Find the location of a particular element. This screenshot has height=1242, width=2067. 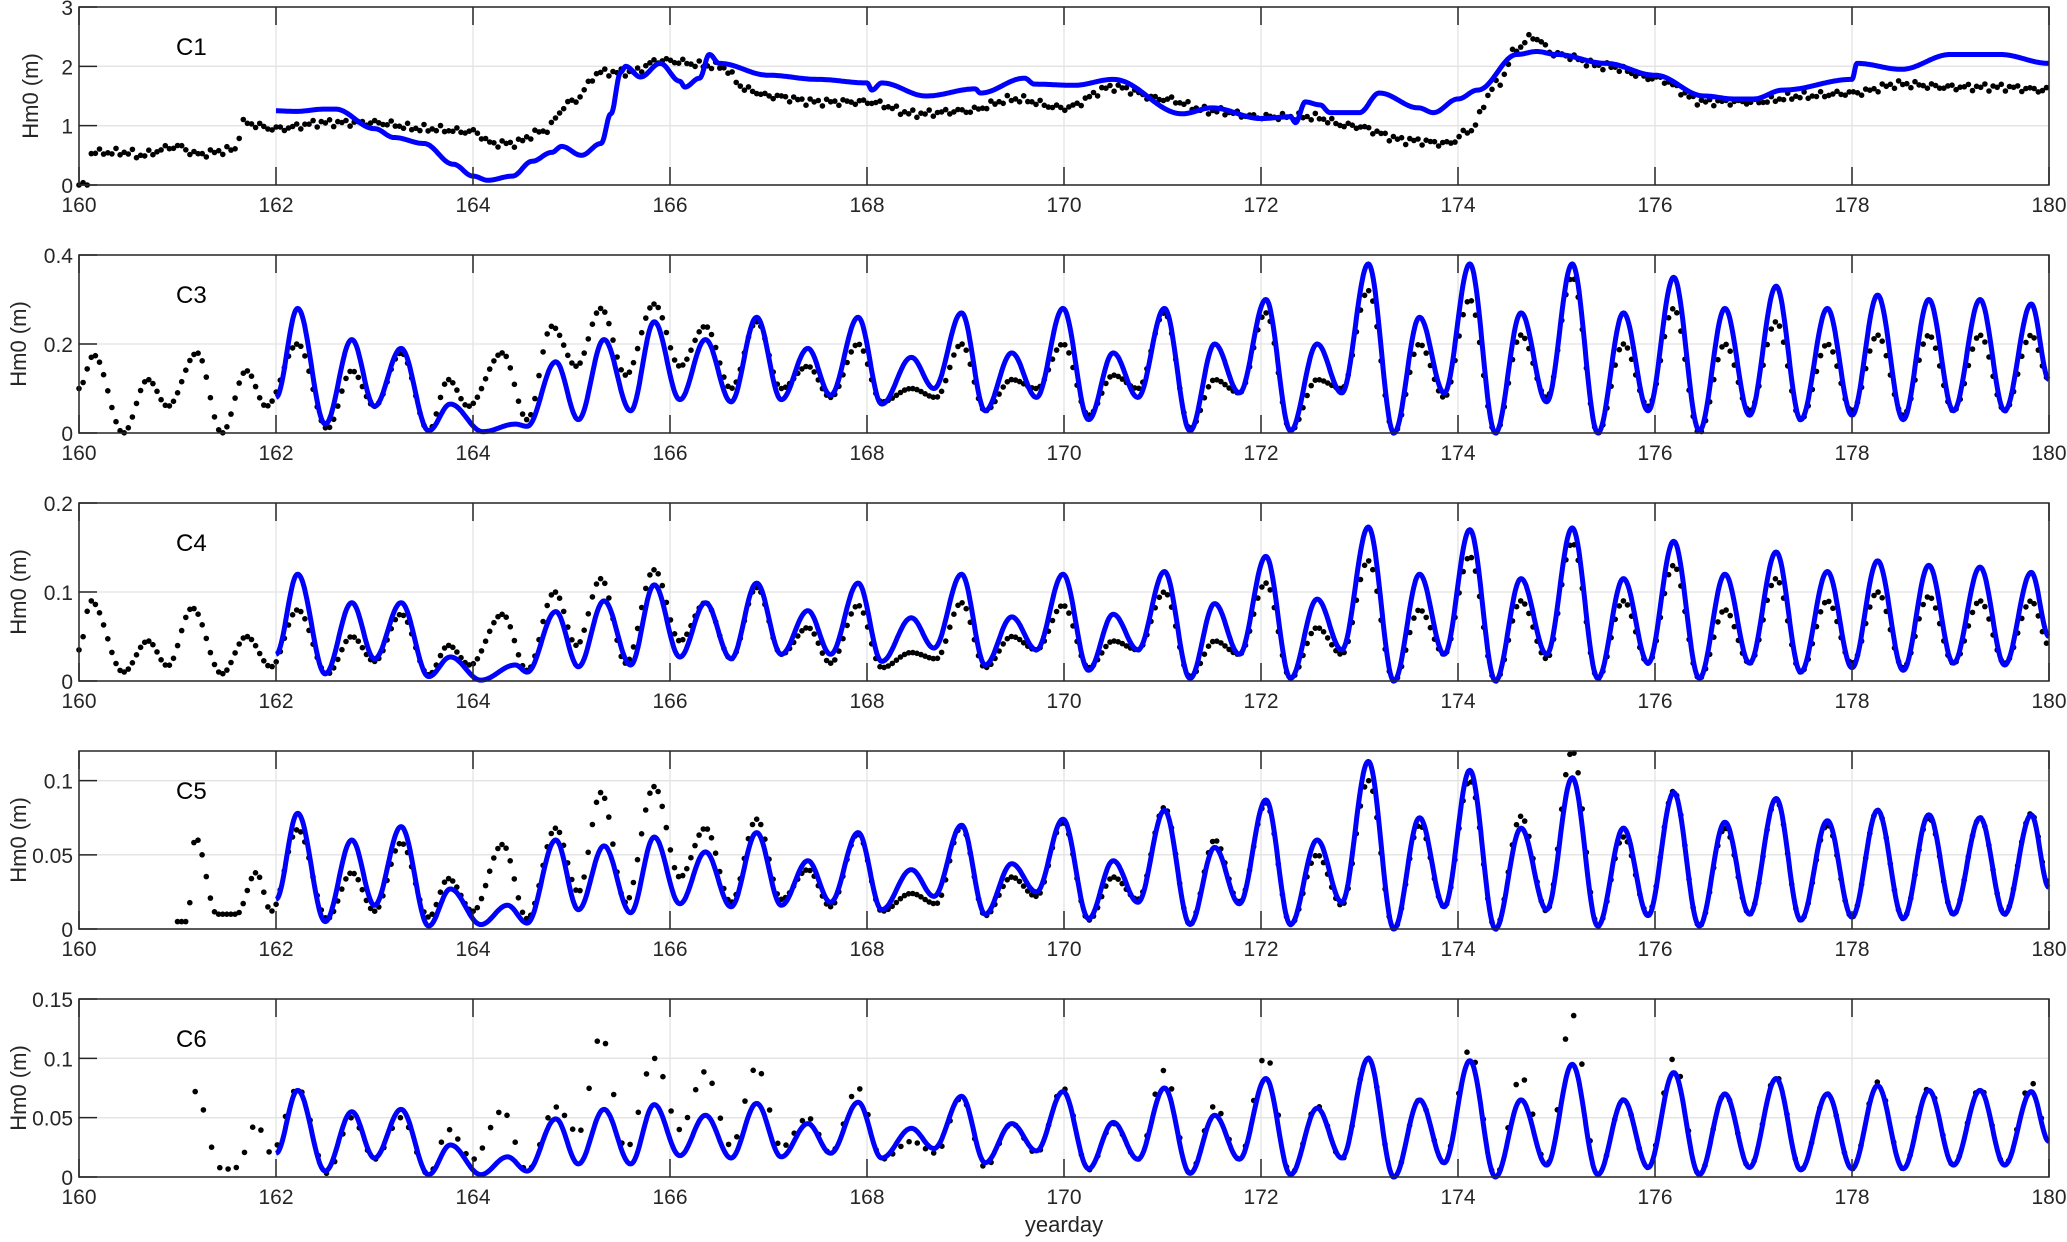

x-tick-label: 160 is located at coordinates (78, 701).